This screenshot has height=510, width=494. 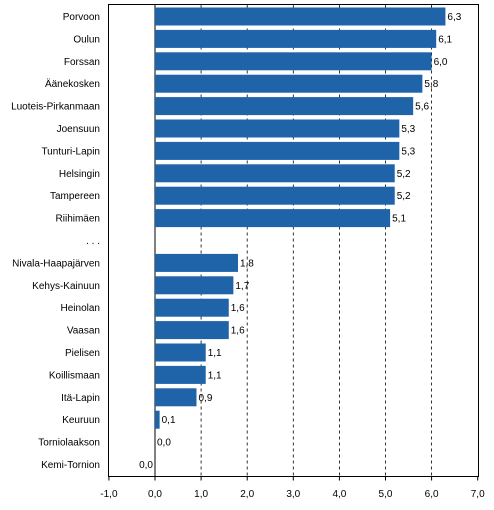 I want to click on x-tick-label: 3,0, so click(x=293, y=494).